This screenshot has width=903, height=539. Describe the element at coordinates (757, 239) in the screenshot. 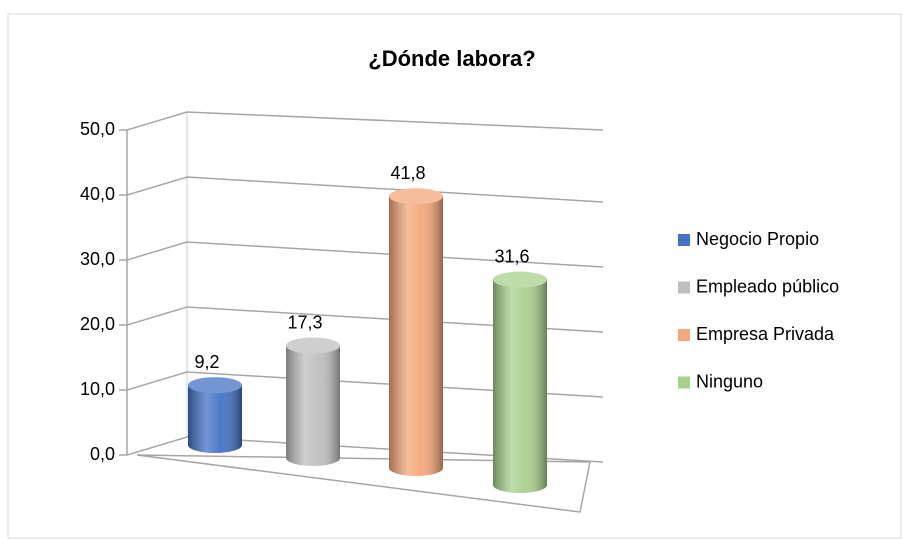

I see `legend-label: Negocio Propio` at that location.